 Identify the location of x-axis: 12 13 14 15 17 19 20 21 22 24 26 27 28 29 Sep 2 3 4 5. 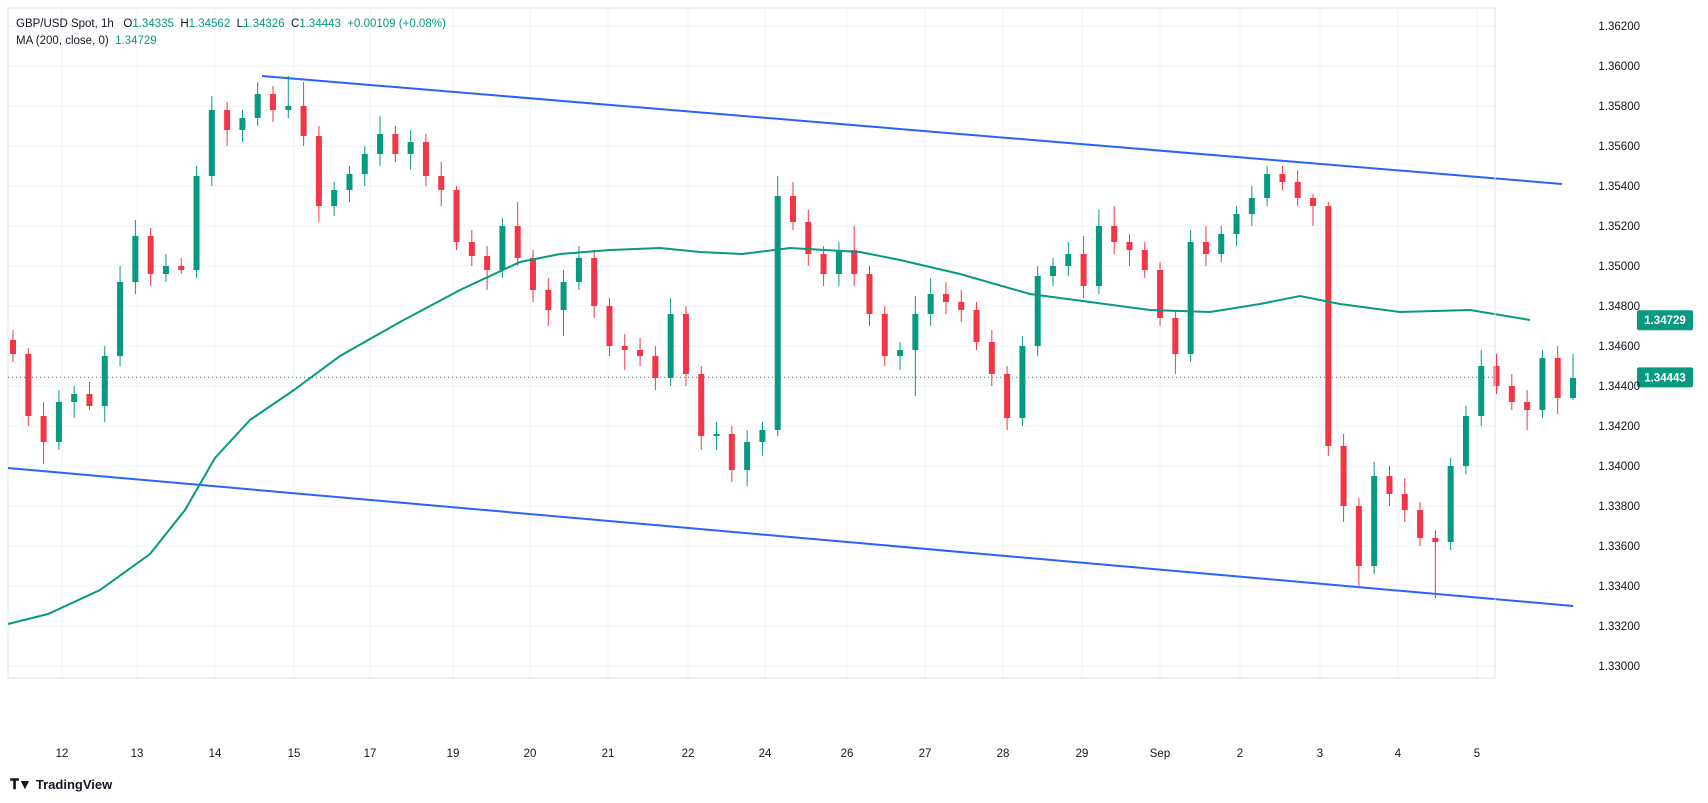
(751, 718).